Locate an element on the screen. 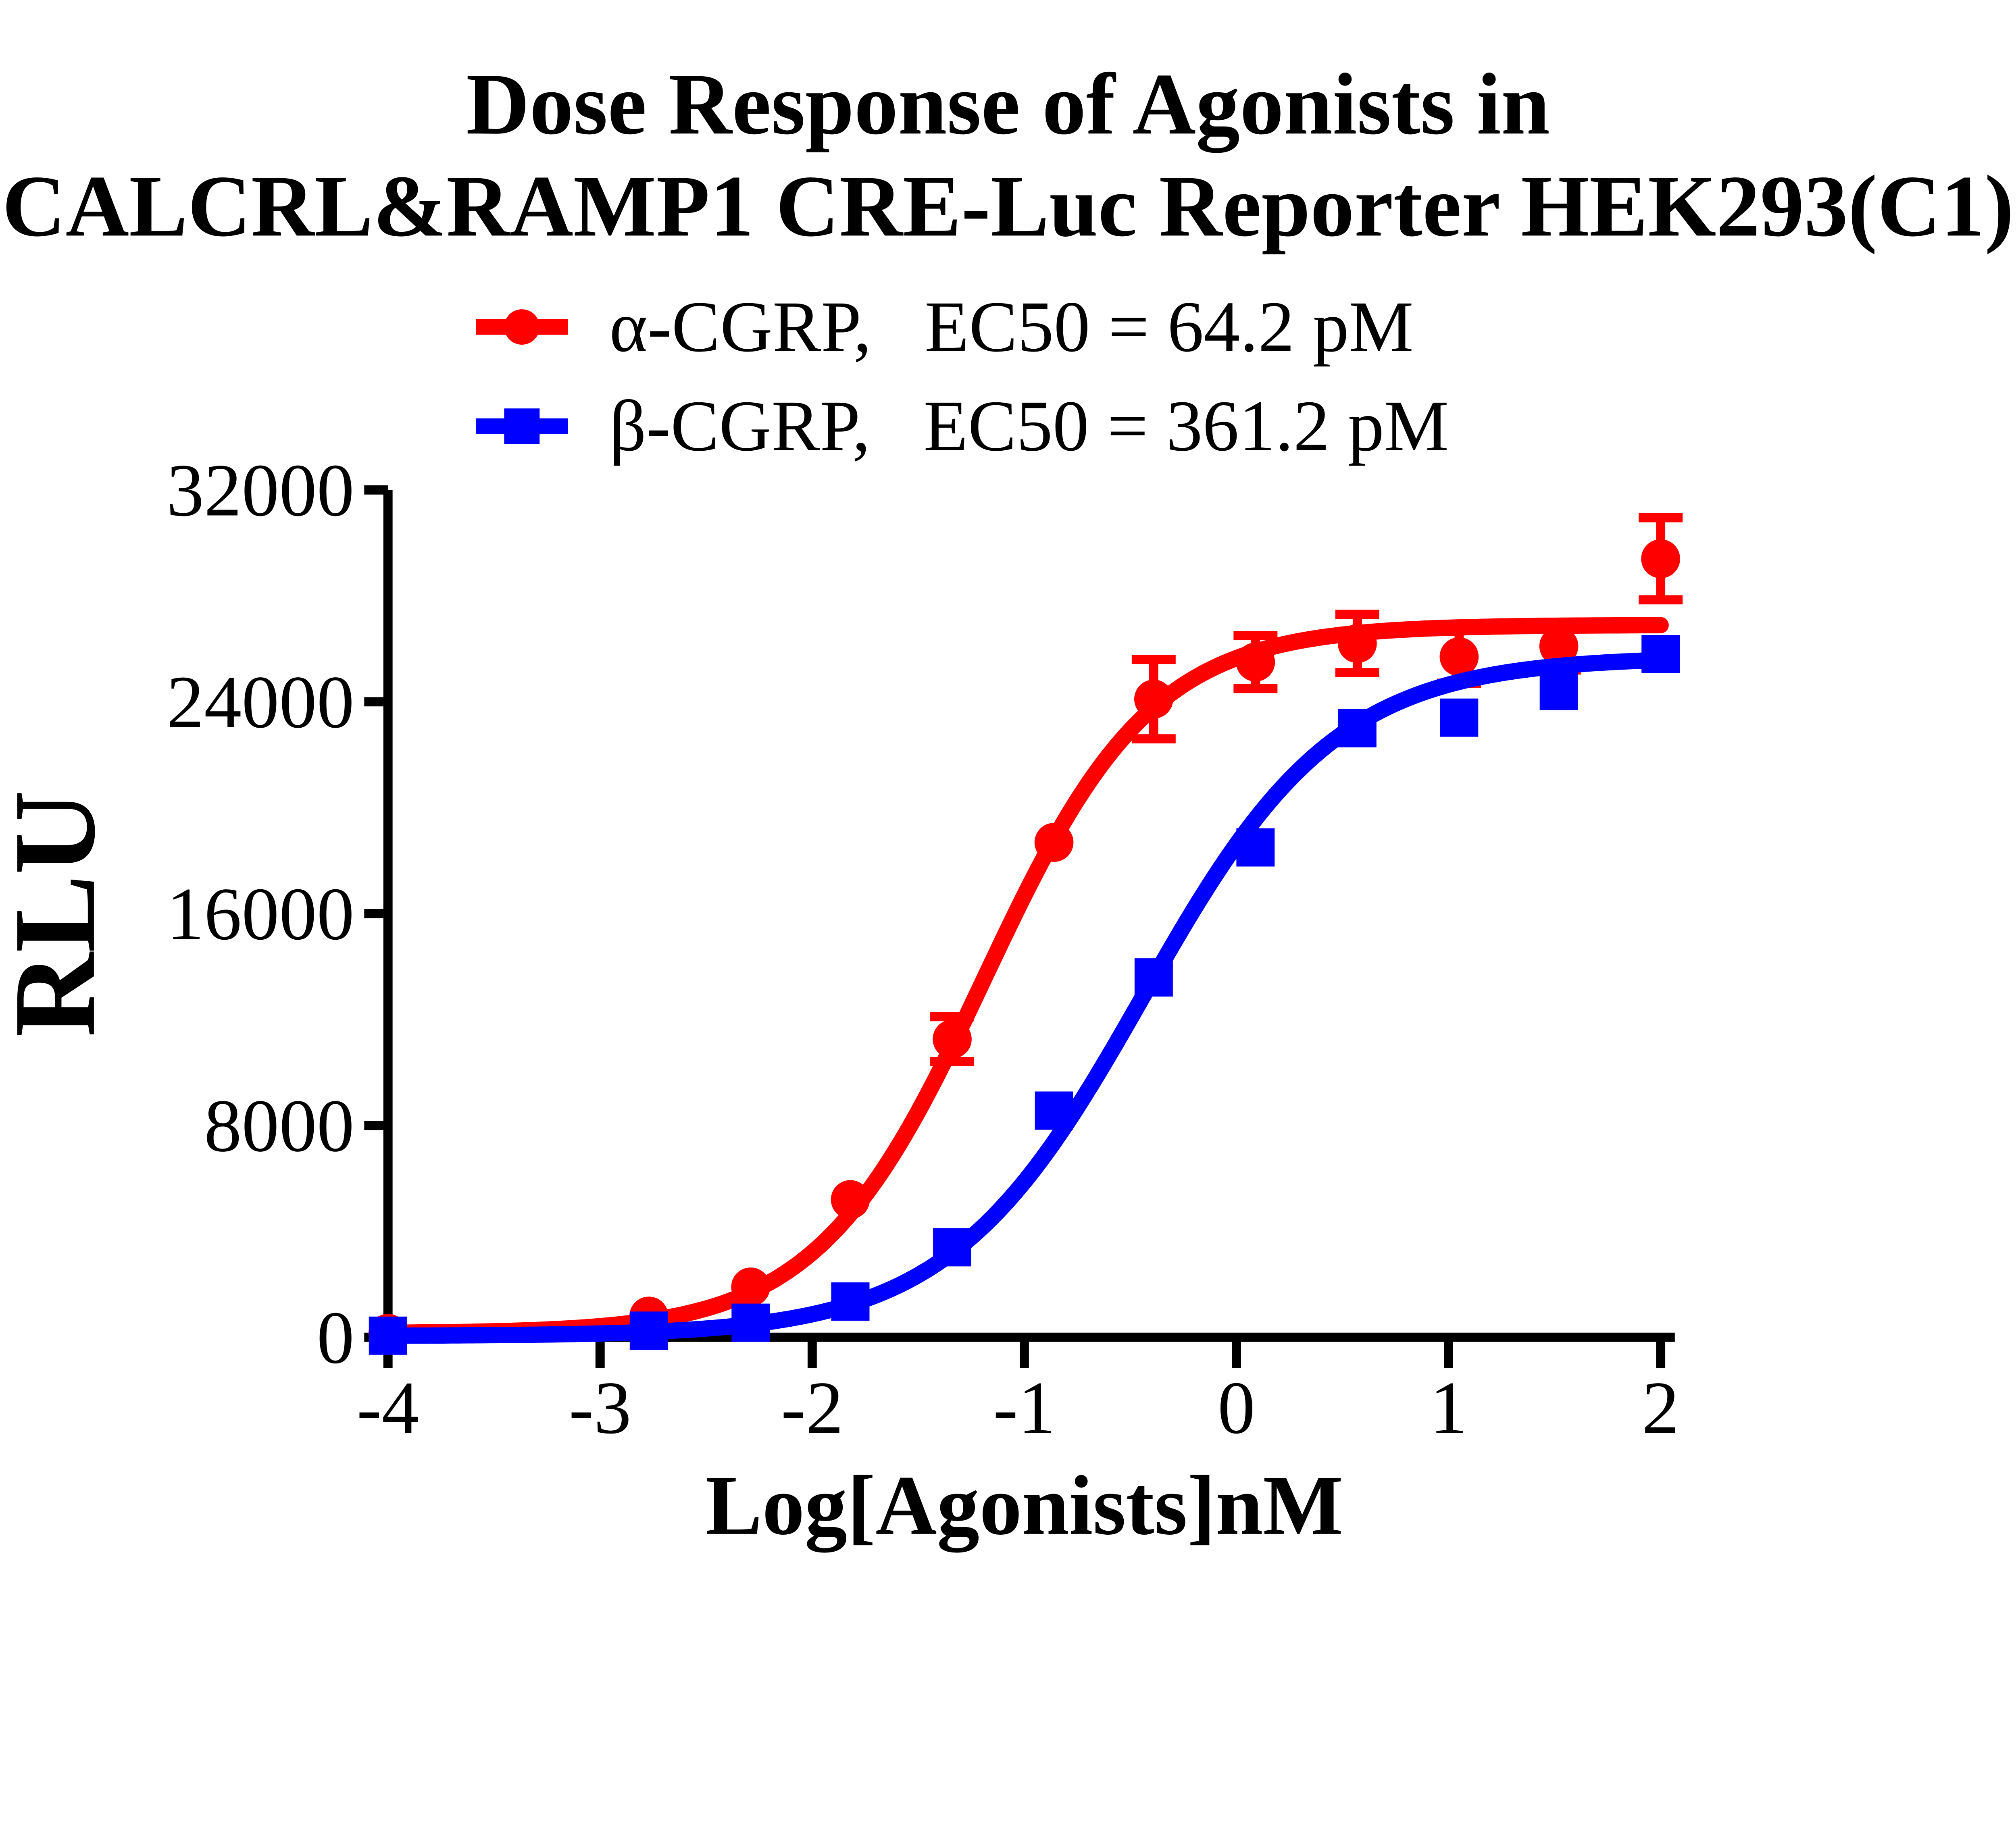 This screenshot has width=2016, height=1827. x-tick-label: -4 is located at coordinates (388, 1407).